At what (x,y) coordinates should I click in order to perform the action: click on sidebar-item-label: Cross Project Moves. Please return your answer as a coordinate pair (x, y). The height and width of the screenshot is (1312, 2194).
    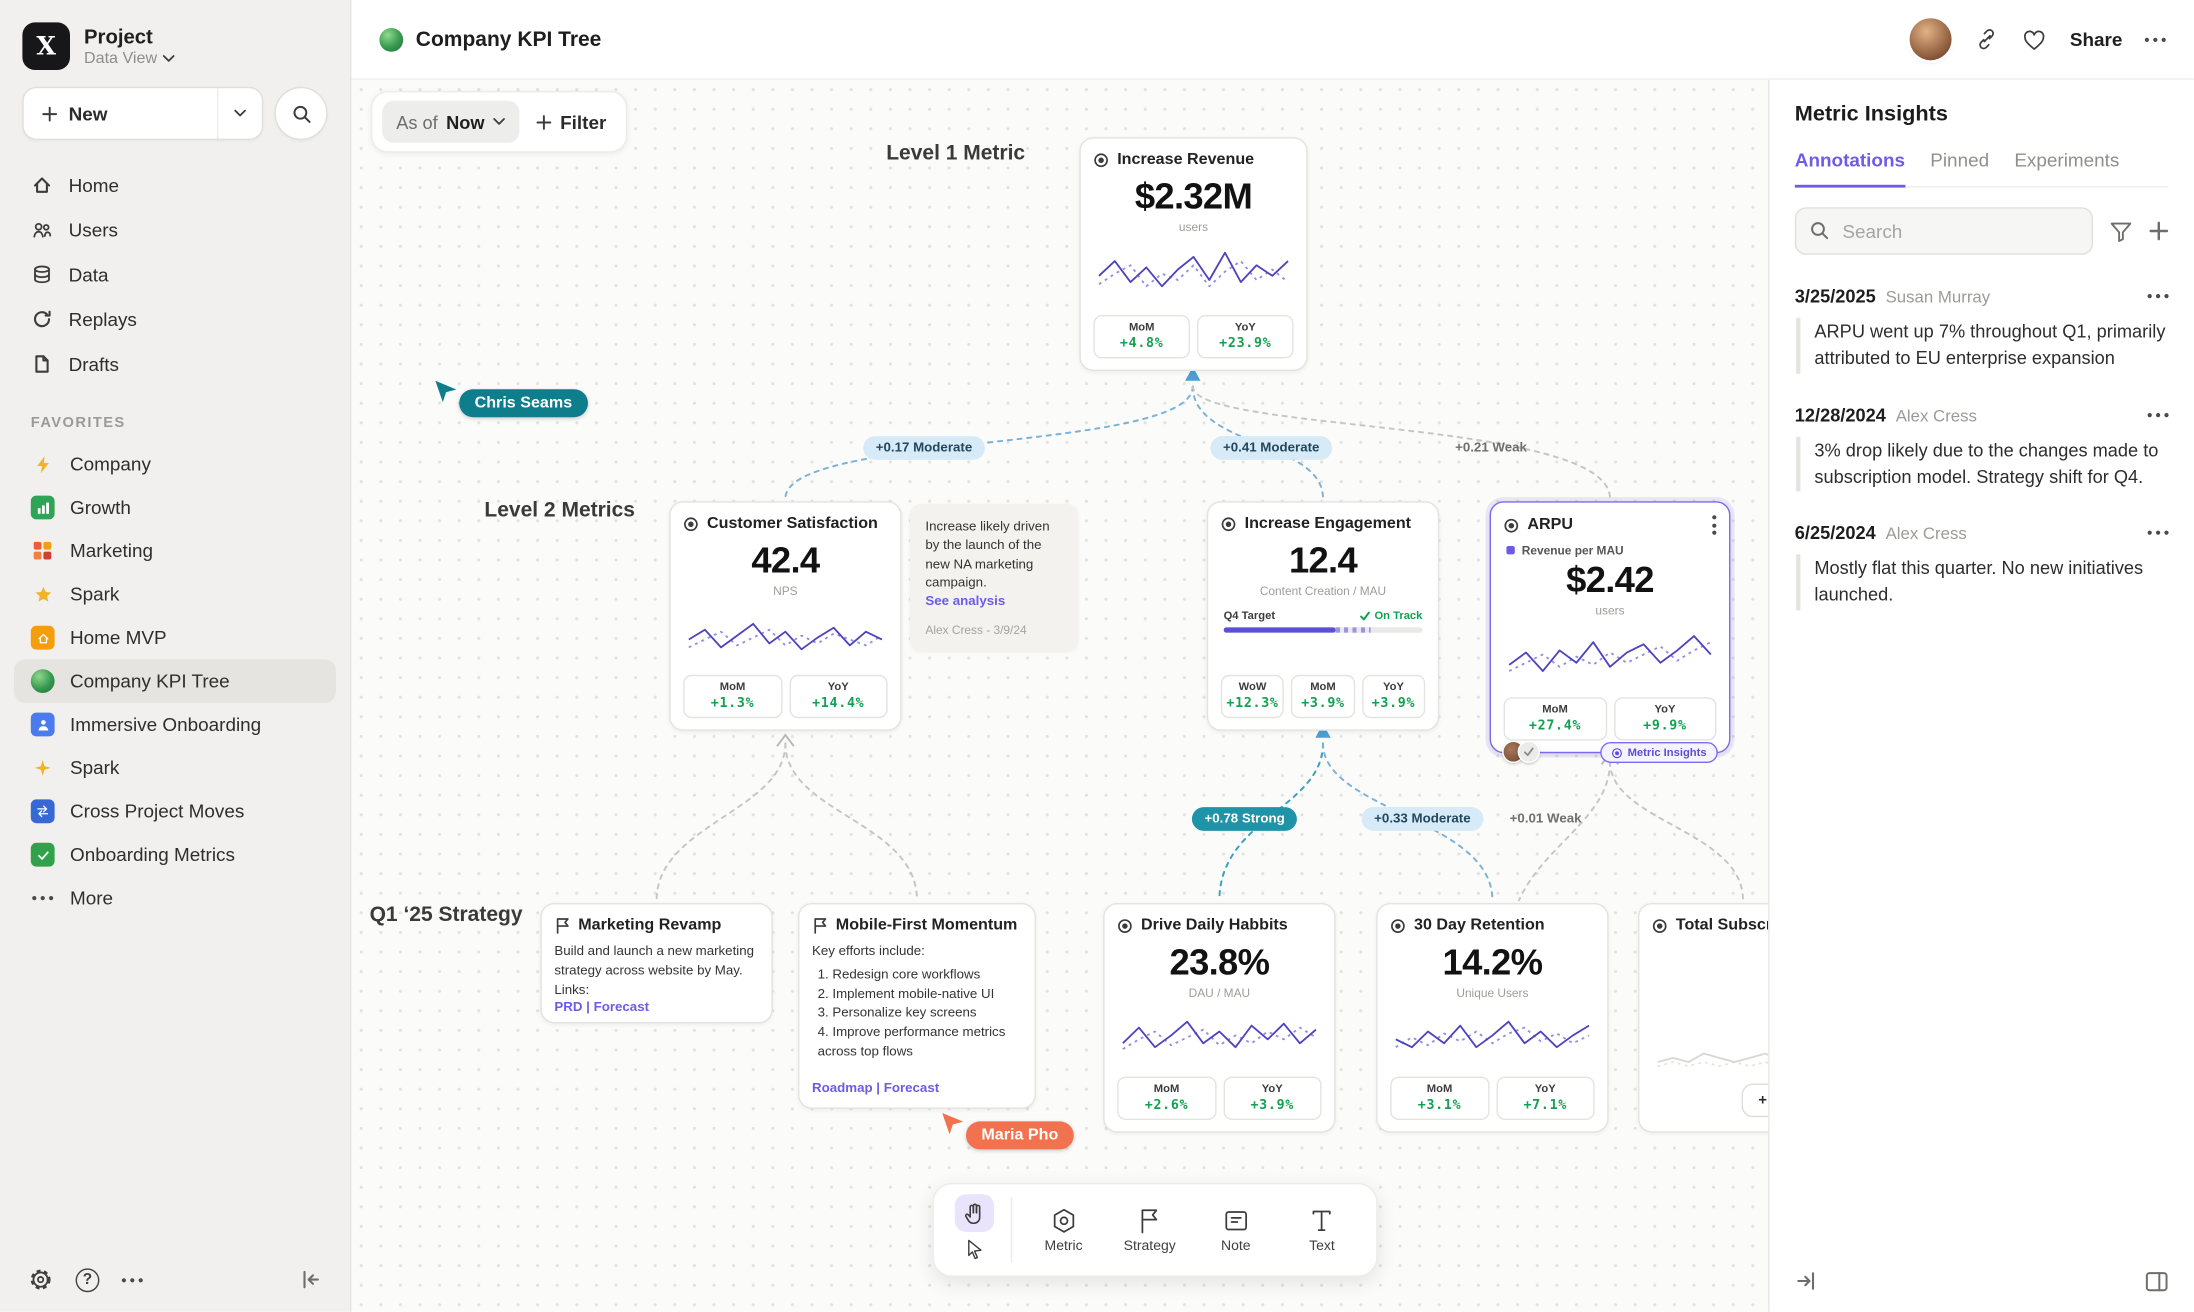
    Looking at the image, I should click on (157, 811).